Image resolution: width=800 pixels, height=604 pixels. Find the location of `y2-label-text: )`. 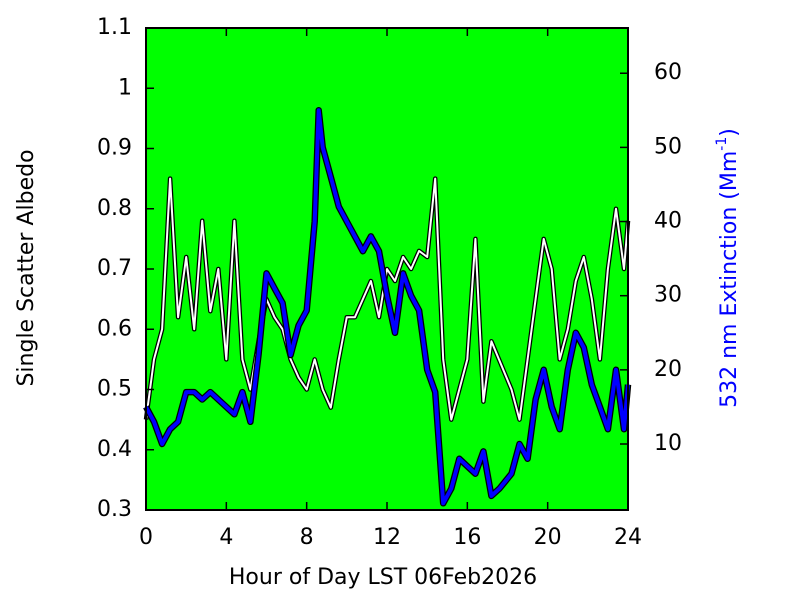

y2-label-text: ) is located at coordinates (729, 132).